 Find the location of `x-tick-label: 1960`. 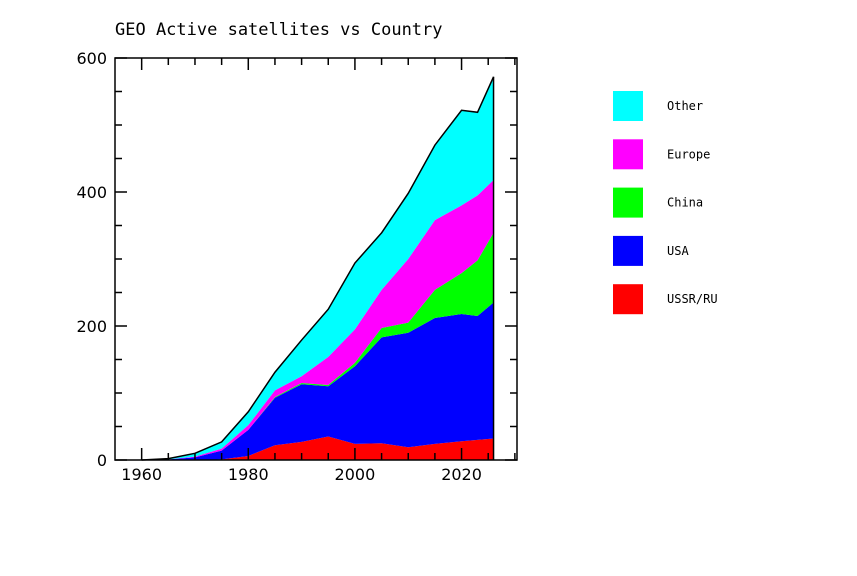

x-tick-label: 1960 is located at coordinates (141, 474).